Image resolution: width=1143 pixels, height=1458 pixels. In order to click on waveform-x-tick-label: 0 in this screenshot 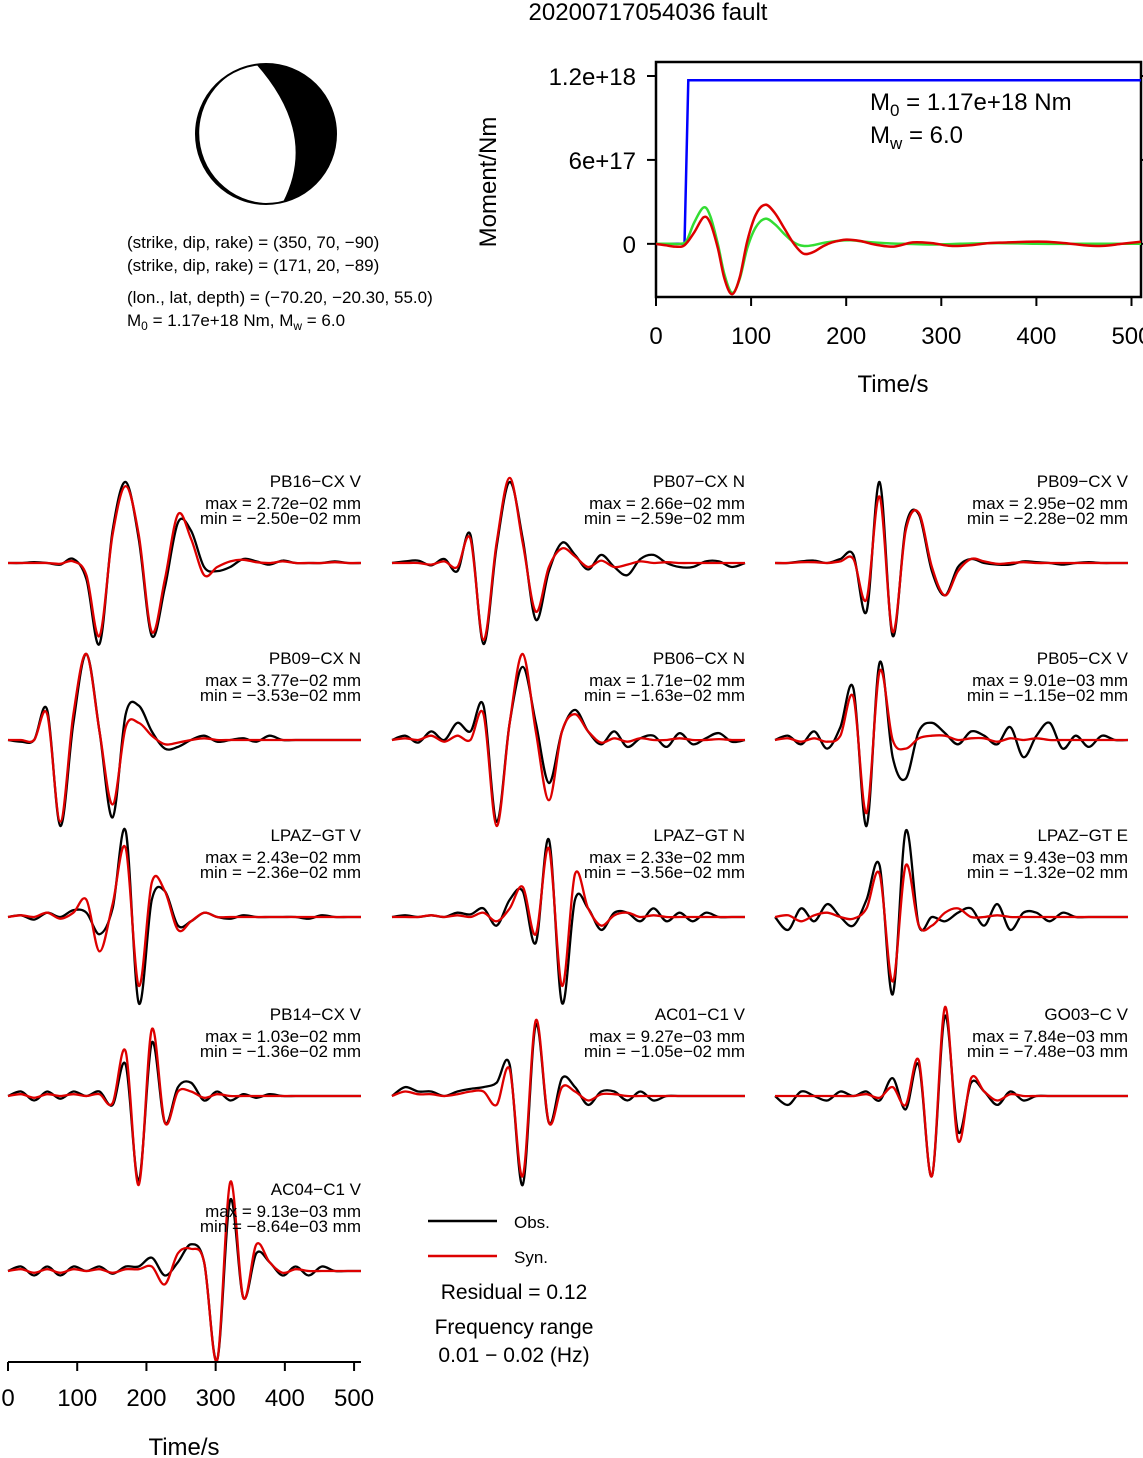, I will do `click(7, 1398)`.